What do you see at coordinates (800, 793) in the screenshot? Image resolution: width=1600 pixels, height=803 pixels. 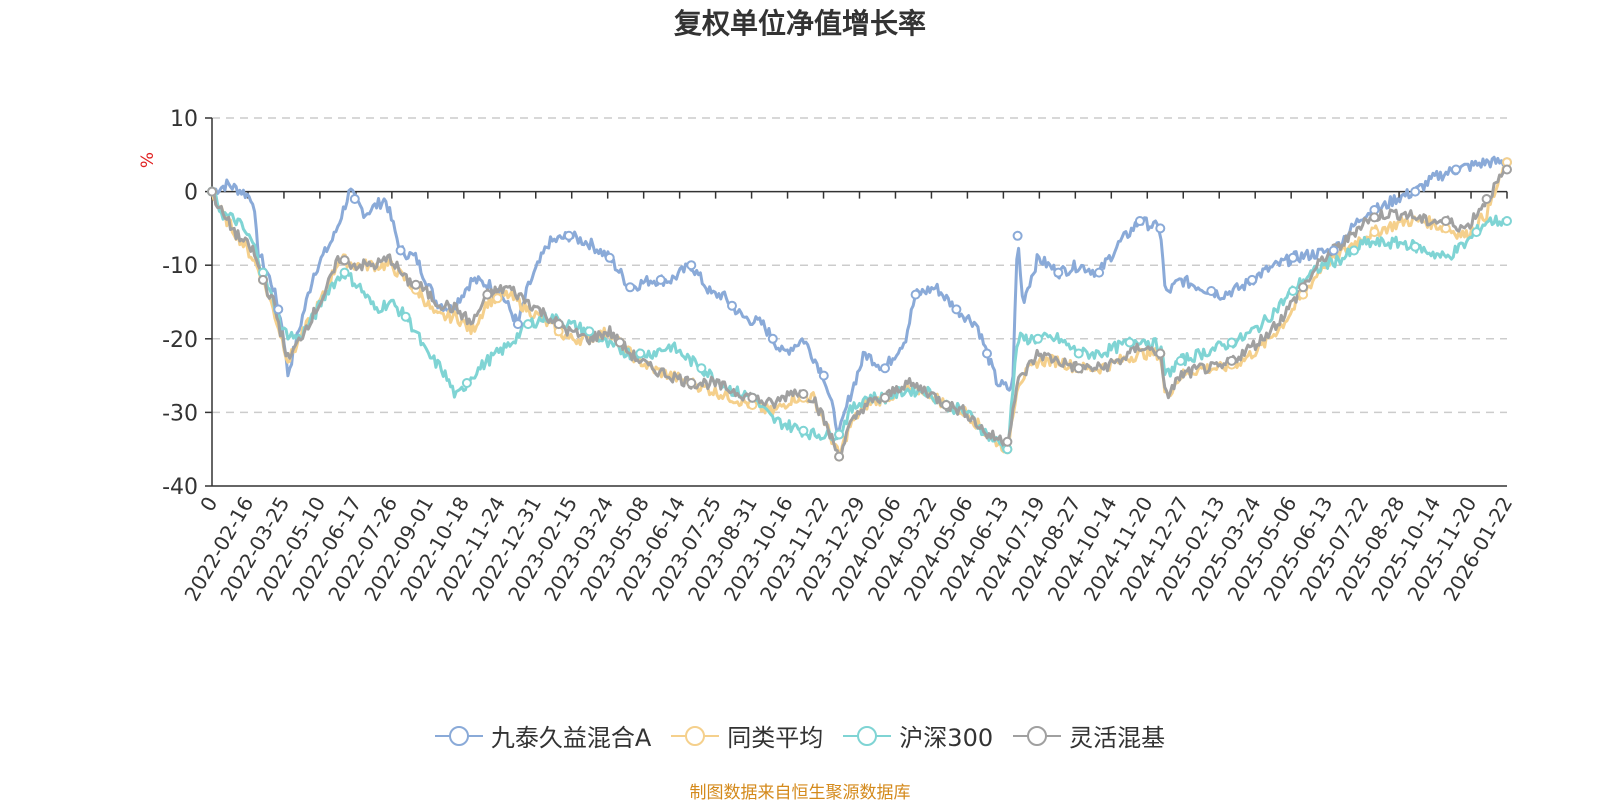 I see `source-note: 制图数据来自恒生聚源数据库` at bounding box center [800, 793].